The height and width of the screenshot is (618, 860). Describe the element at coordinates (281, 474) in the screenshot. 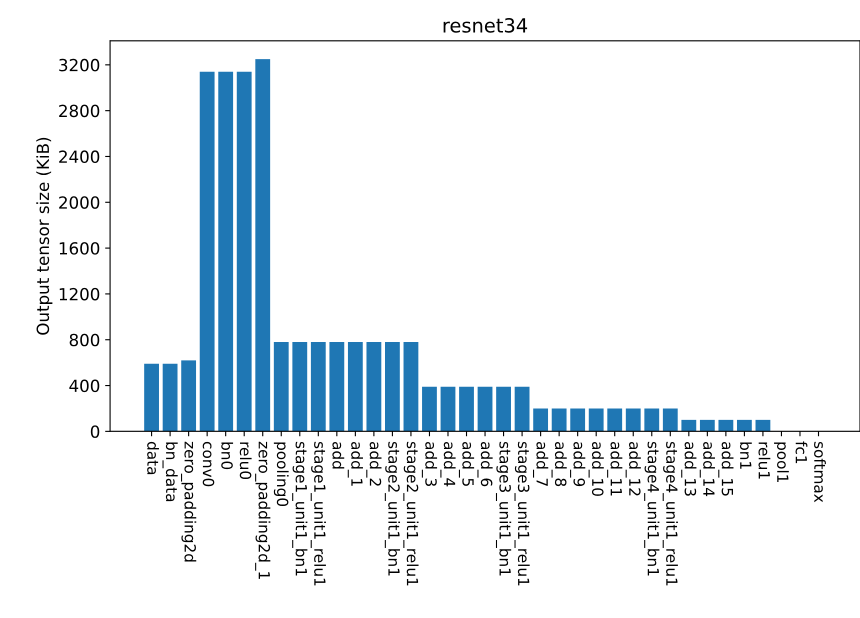

I see `x-tick-label: pooling0` at that location.